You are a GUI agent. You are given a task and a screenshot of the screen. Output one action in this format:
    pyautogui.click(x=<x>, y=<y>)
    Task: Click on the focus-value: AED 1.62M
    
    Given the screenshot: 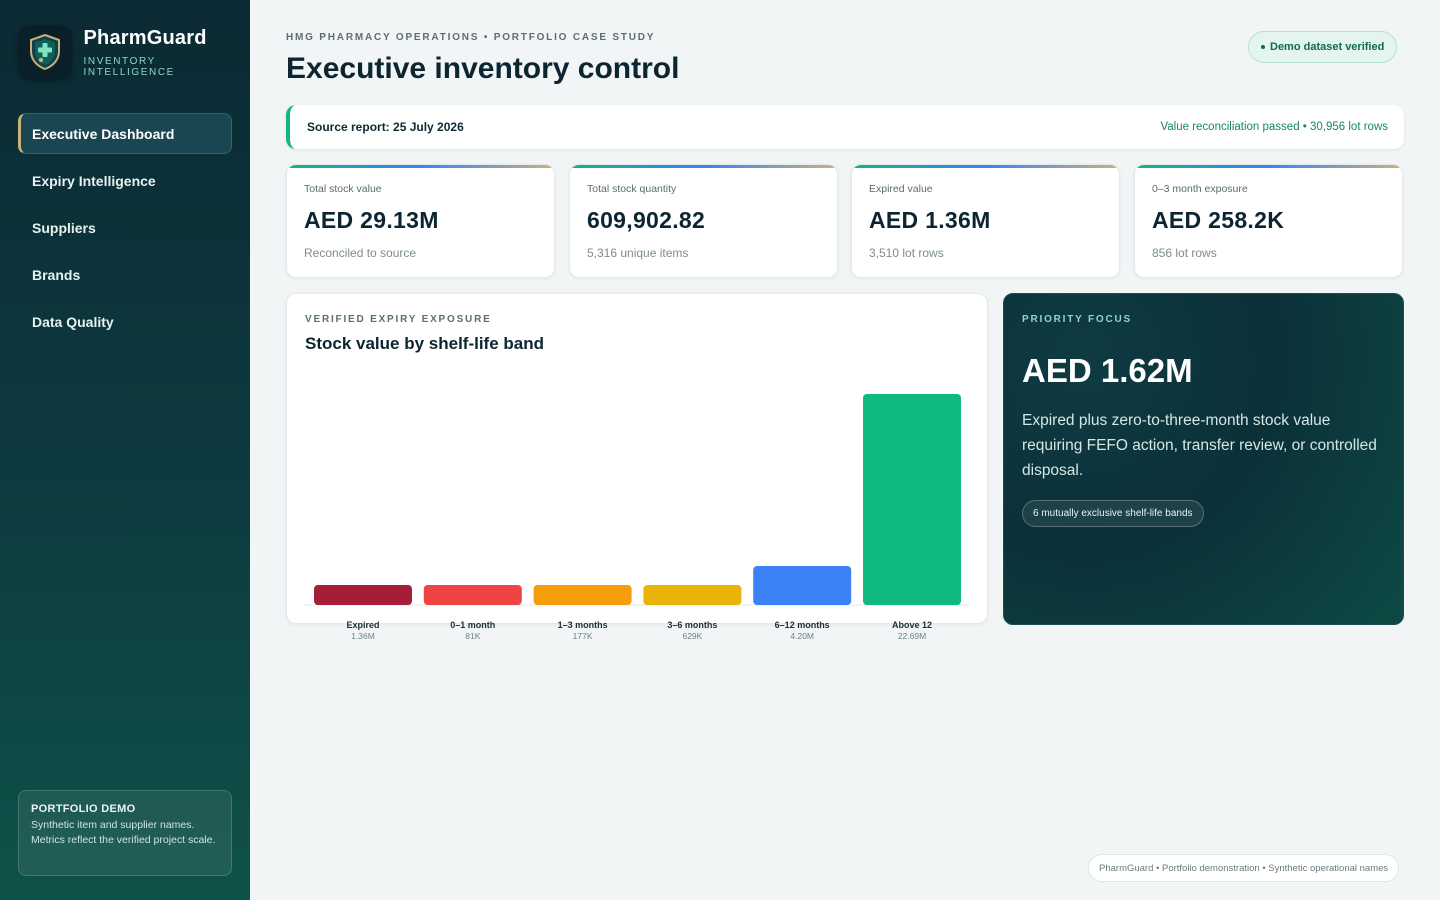 What is the action you would take?
    pyautogui.click(x=1107, y=370)
    